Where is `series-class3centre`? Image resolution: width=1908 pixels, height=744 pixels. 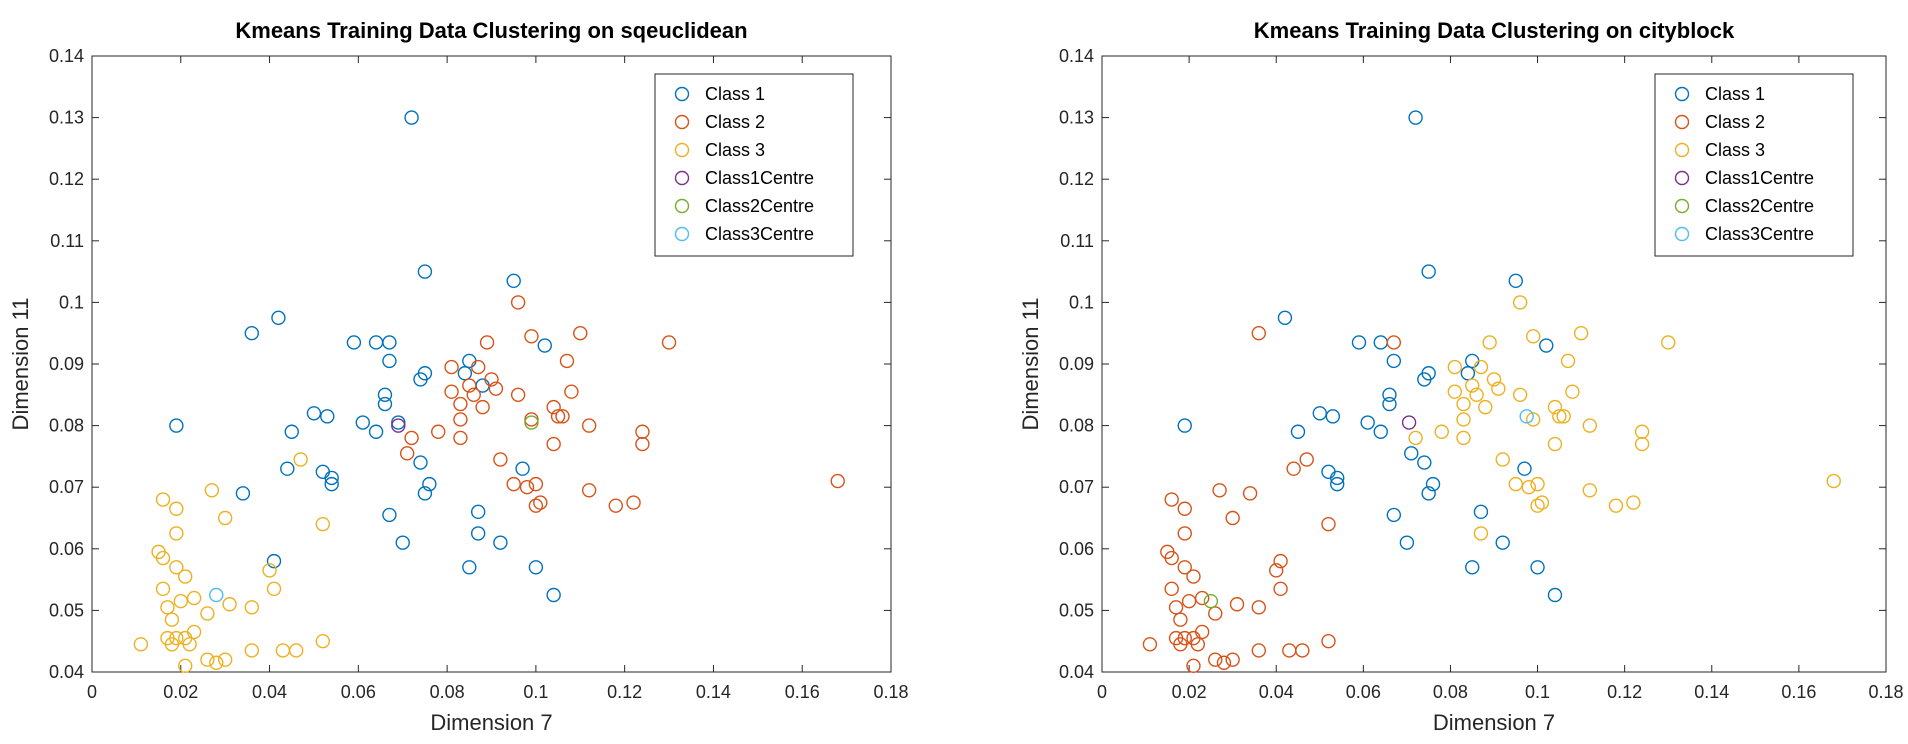
series-class3centre is located at coordinates (1526, 416).